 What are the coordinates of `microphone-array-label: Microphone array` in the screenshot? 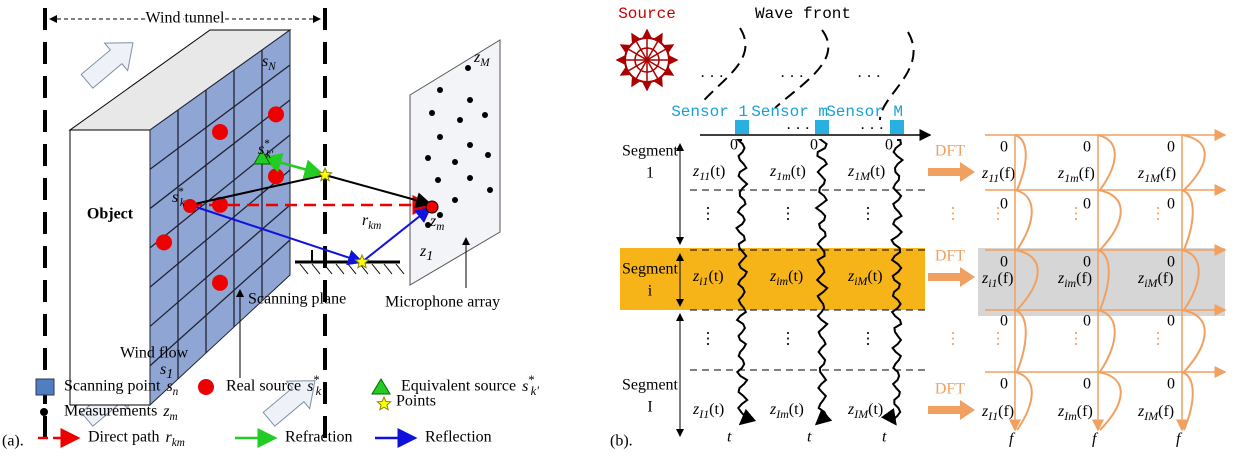 It's located at (442, 302).